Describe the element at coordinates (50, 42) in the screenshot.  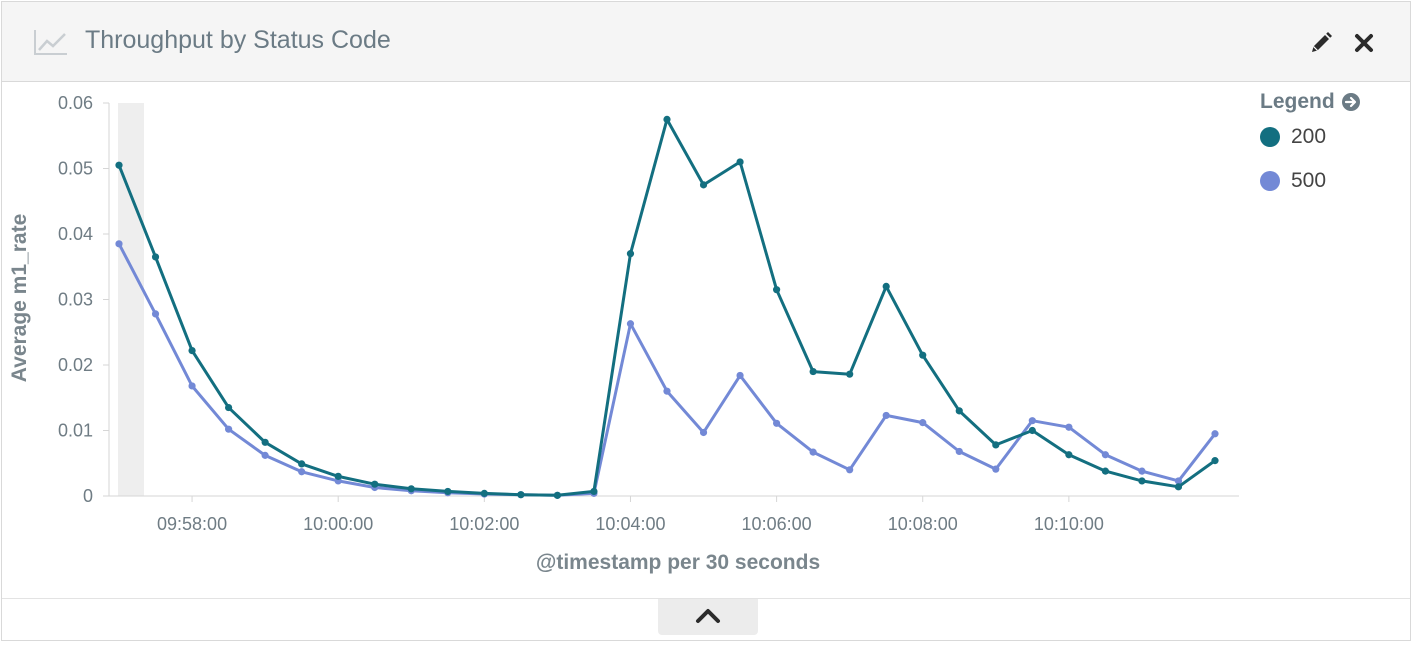
I see `line-chart-icon` at that location.